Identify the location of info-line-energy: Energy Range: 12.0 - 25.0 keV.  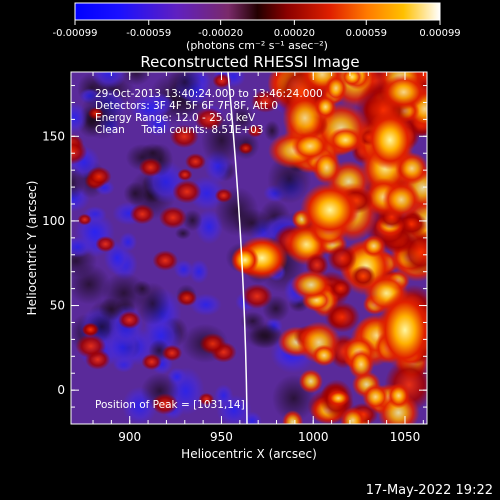
(175, 118).